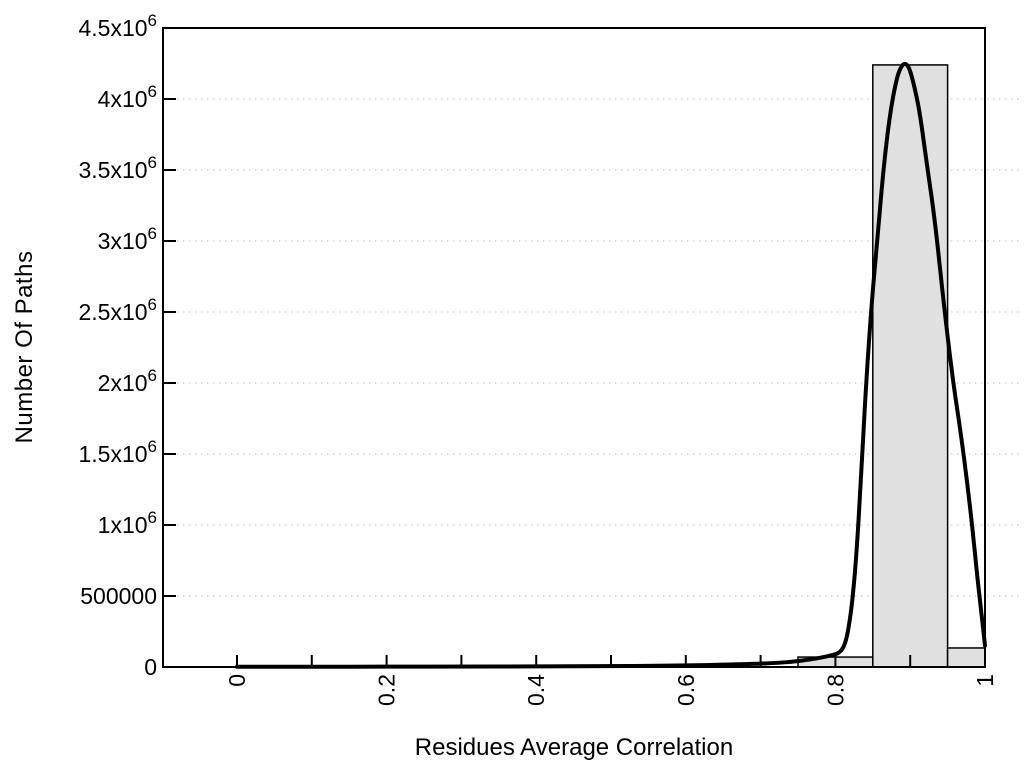 The image size is (1024, 768). Describe the element at coordinates (127, 97) in the screenshot. I see `y-tick-label: 4x10⁶` at that location.